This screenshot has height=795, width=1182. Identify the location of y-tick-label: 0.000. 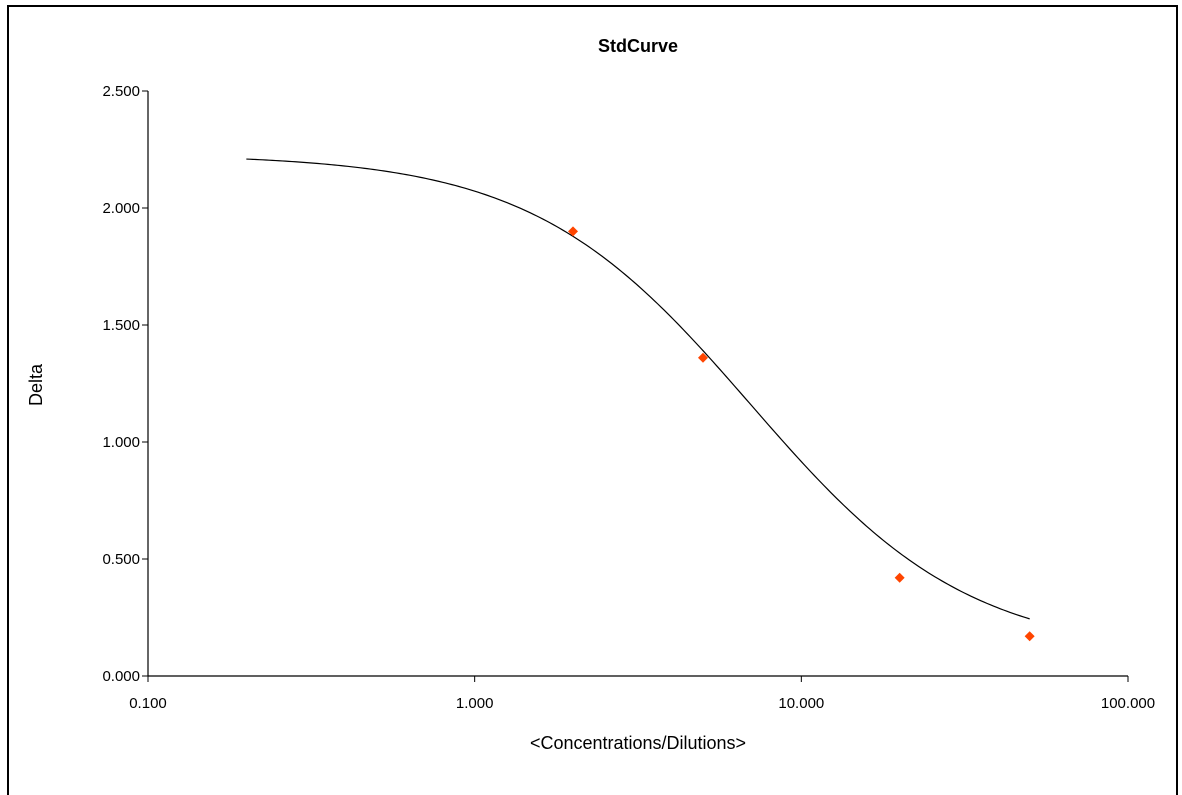
(121, 676).